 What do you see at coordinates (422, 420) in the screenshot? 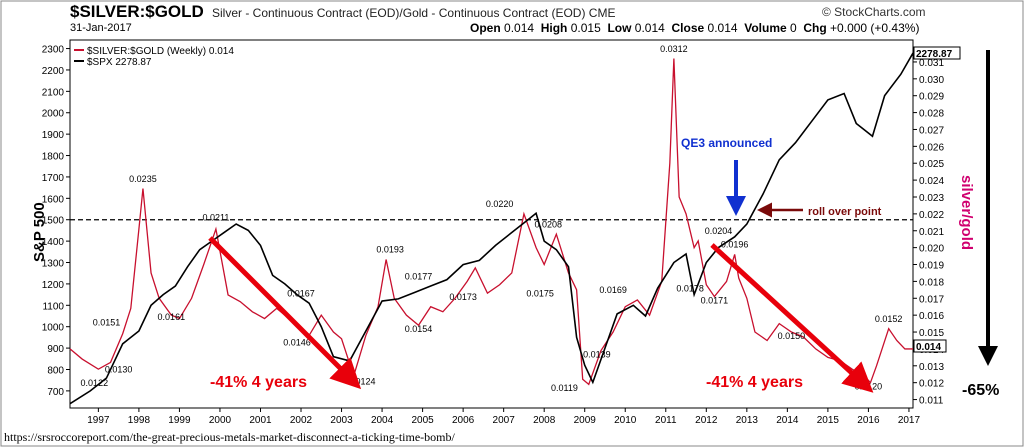
I see `x-tick-label: 2005` at bounding box center [422, 420].